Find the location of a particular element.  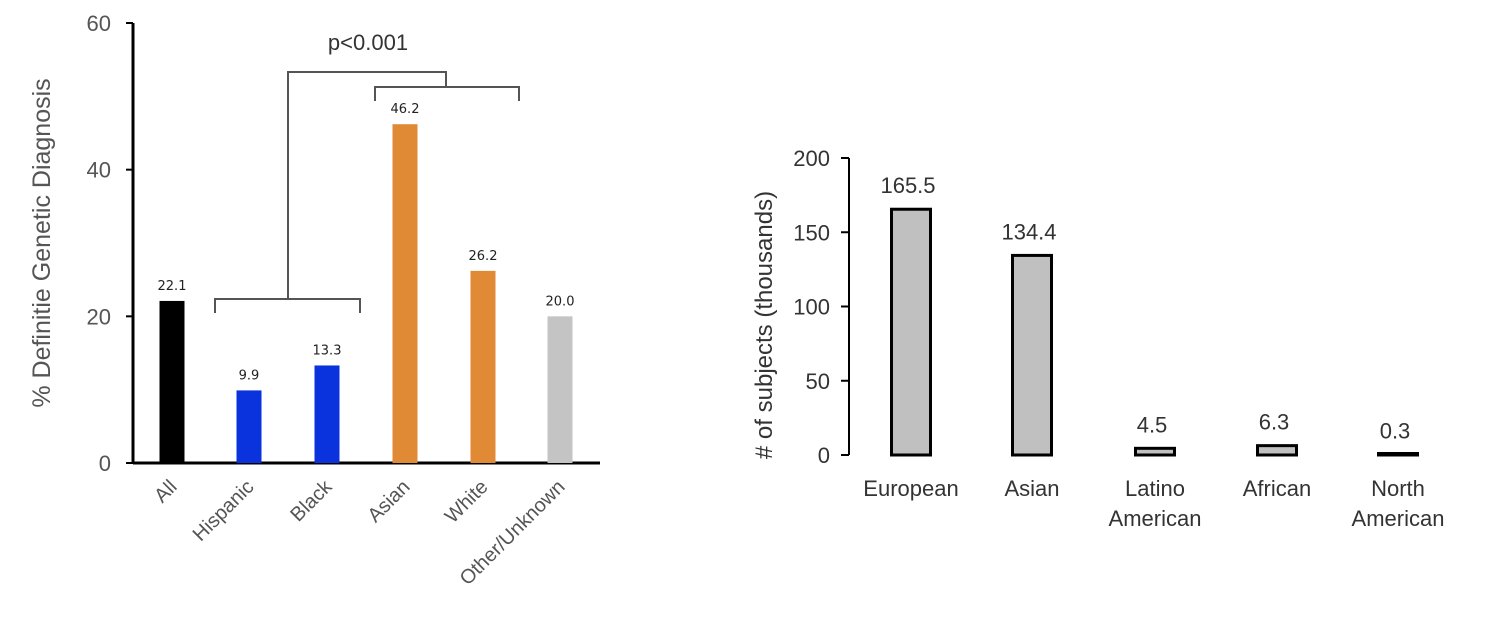

category-label-line: African is located at coordinates (1277, 488).